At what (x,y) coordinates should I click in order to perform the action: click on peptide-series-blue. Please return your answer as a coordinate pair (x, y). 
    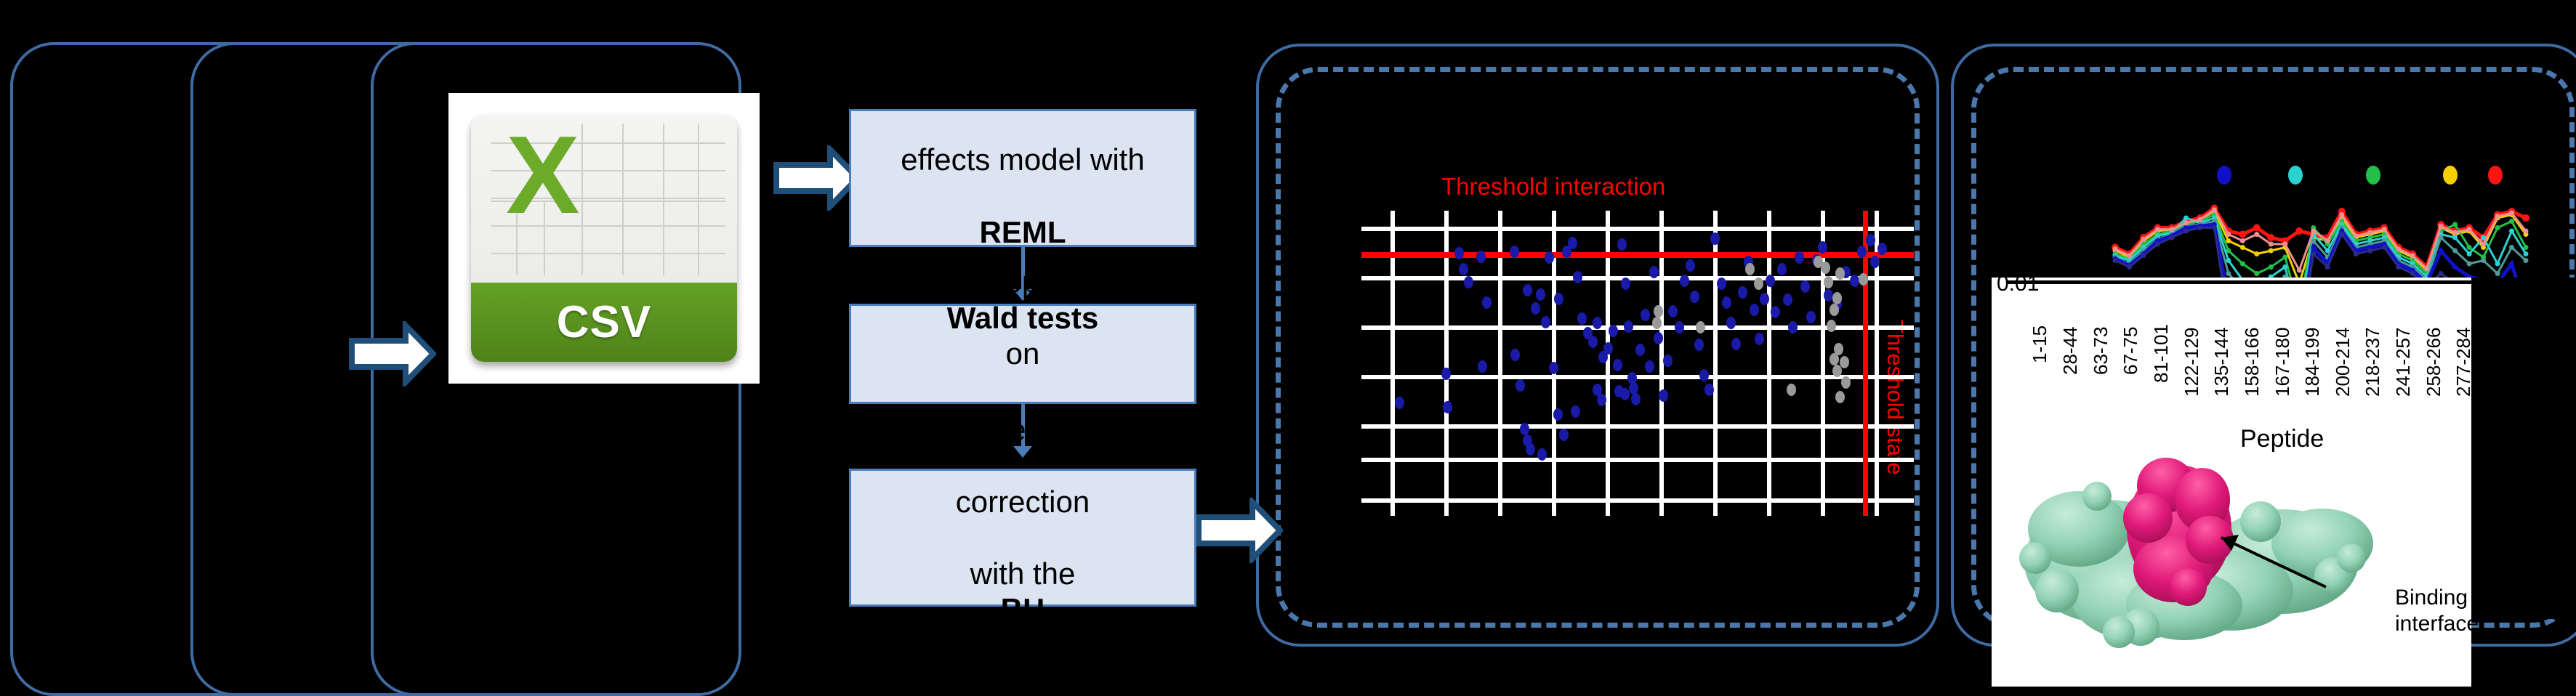
    Looking at the image, I should click on (2321, 281).